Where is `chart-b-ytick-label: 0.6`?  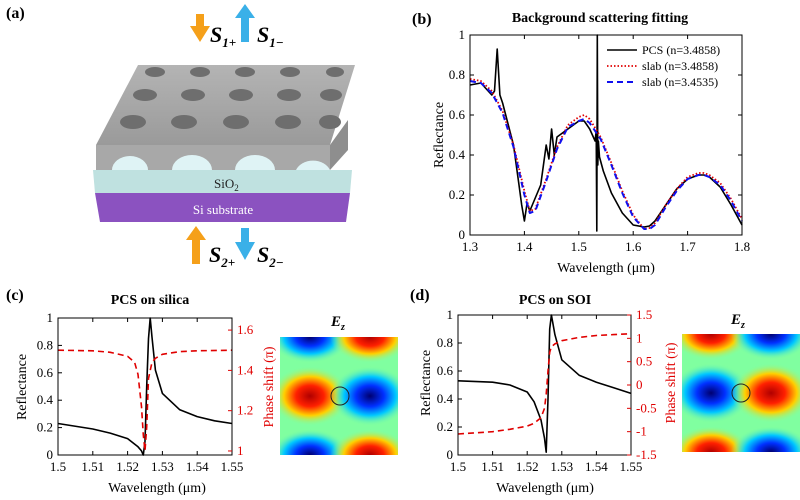
chart-b-ytick-label: 0.6 is located at coordinates (457, 114).